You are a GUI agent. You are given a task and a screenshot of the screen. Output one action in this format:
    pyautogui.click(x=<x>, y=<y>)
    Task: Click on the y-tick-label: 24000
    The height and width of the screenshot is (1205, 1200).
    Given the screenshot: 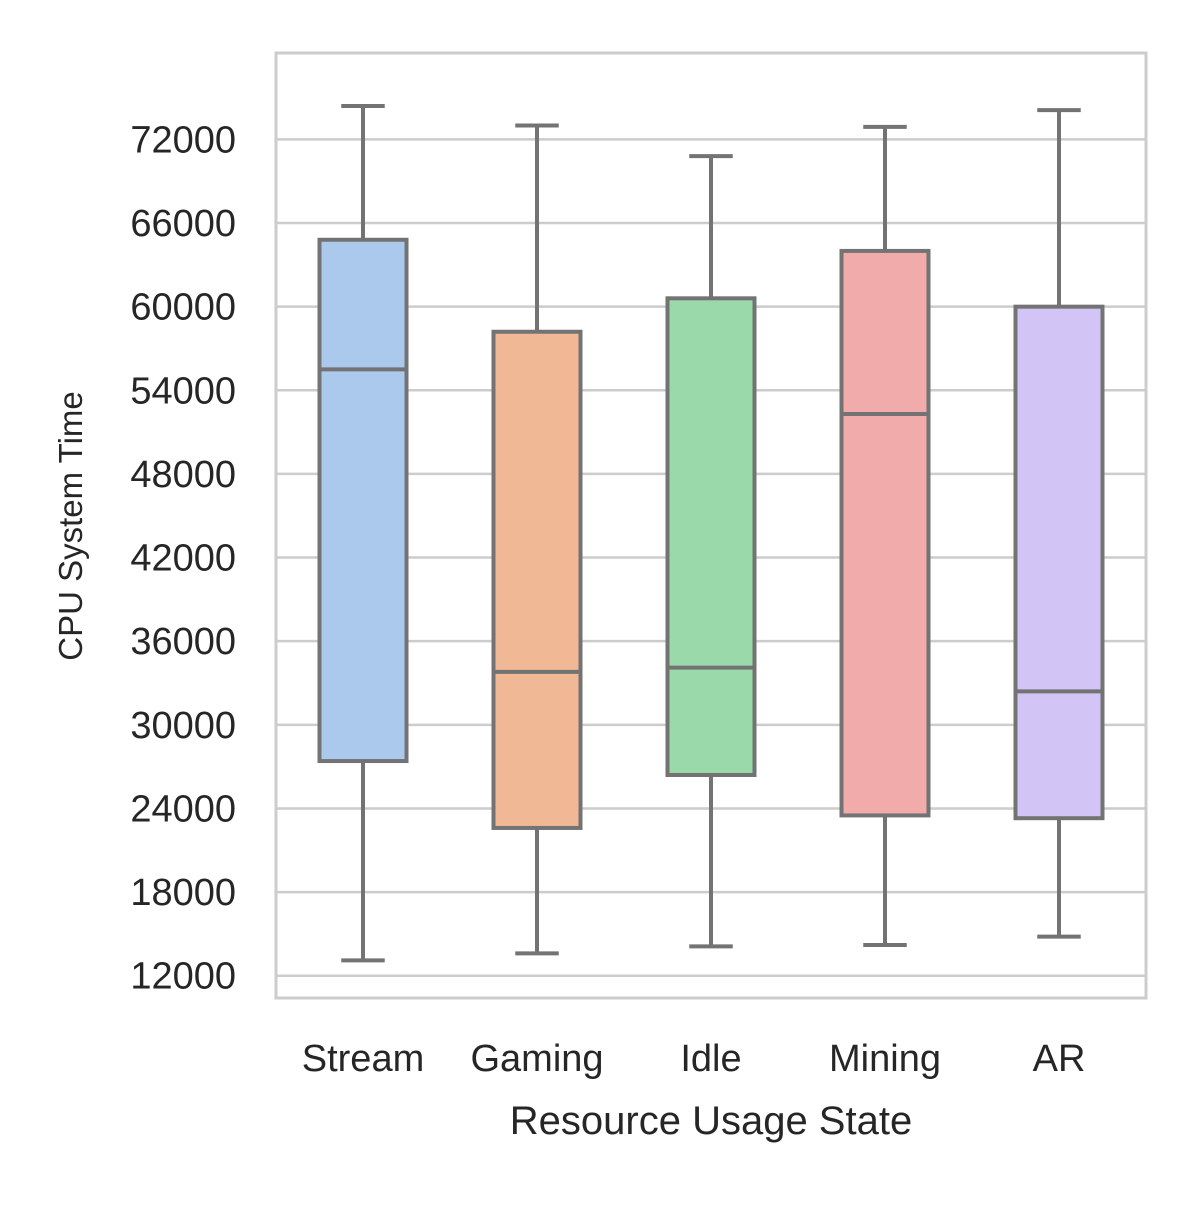 What is the action you would take?
    pyautogui.click(x=183, y=809)
    